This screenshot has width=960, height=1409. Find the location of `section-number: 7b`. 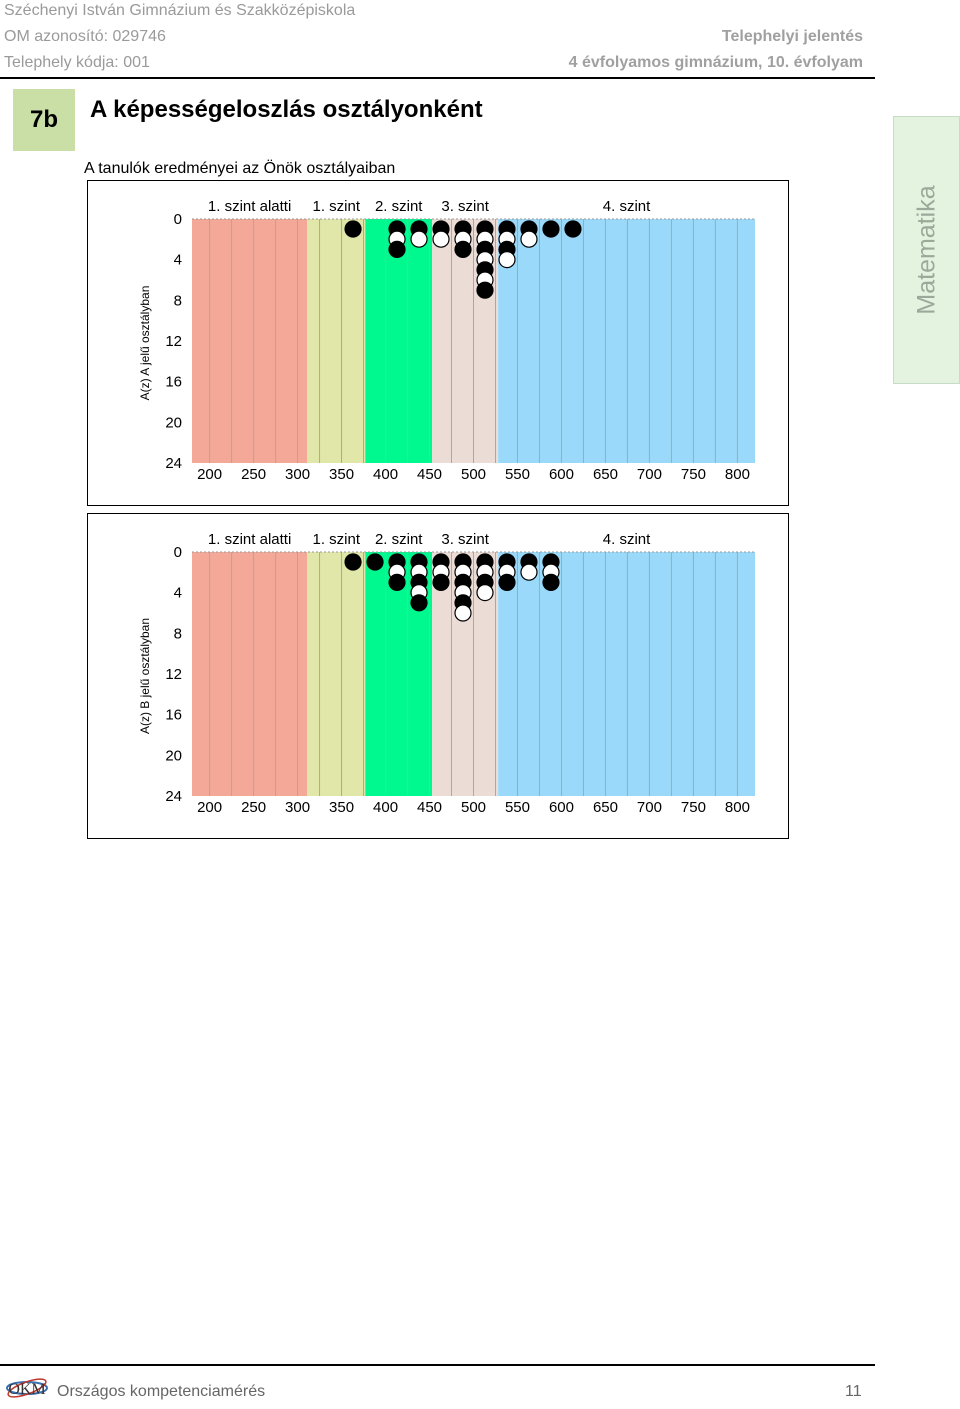

section-number: 7b is located at coordinates (43, 119).